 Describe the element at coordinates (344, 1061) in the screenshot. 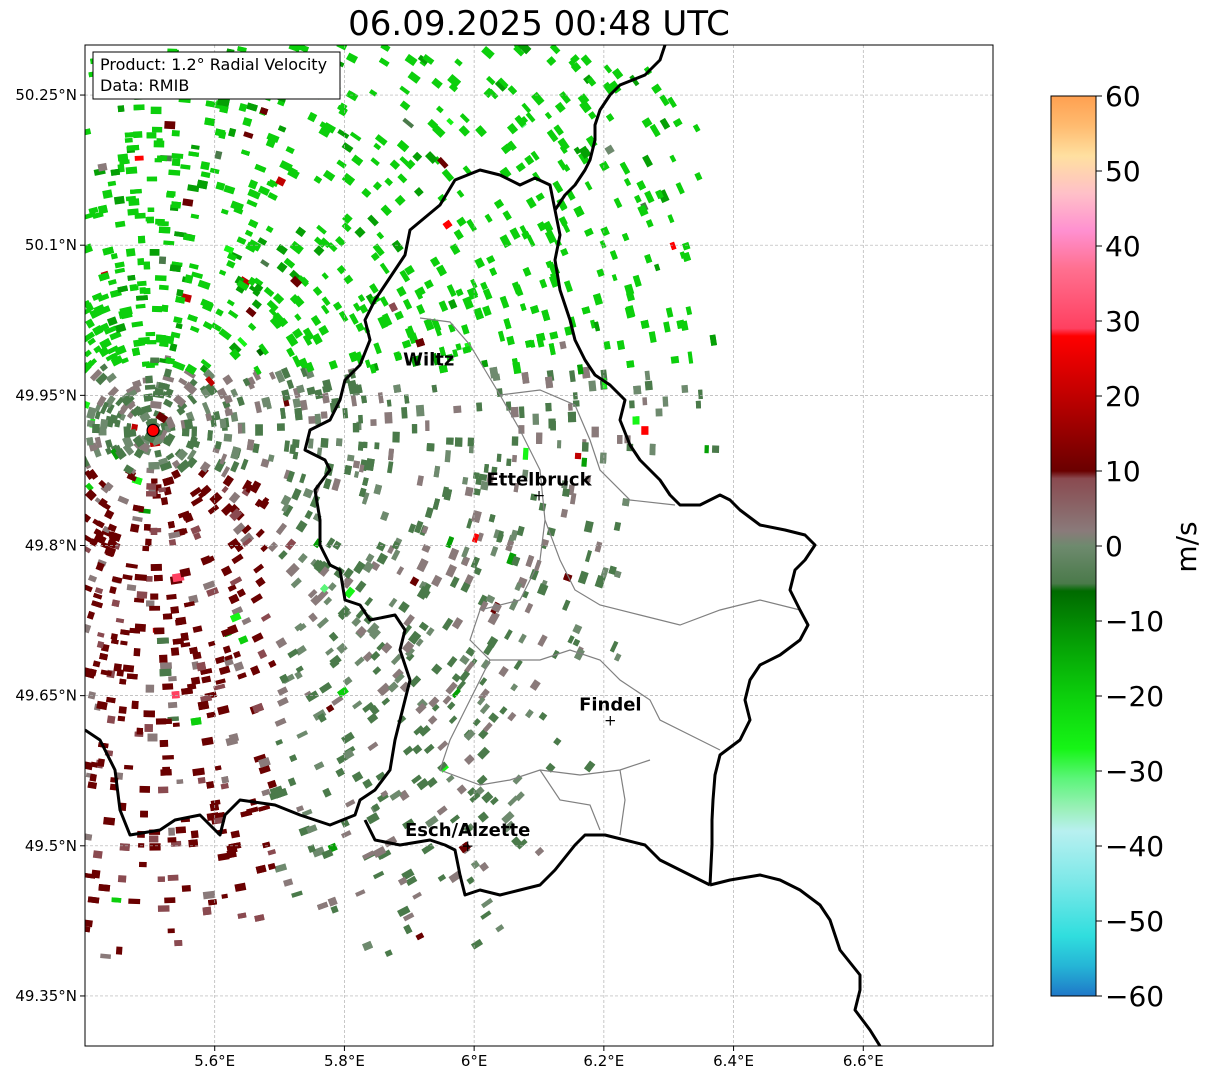

I see `lon-tick-label: 5.8°E` at that location.